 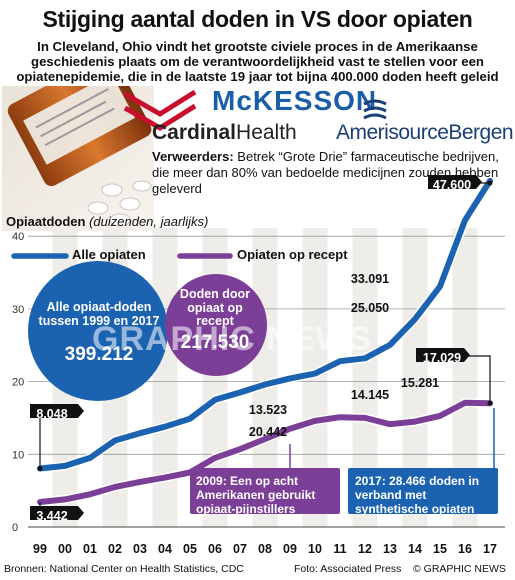 I want to click on circle-all-label: Alle opiaat-doden tussen 1999 en 2017, so click(x=99, y=314).